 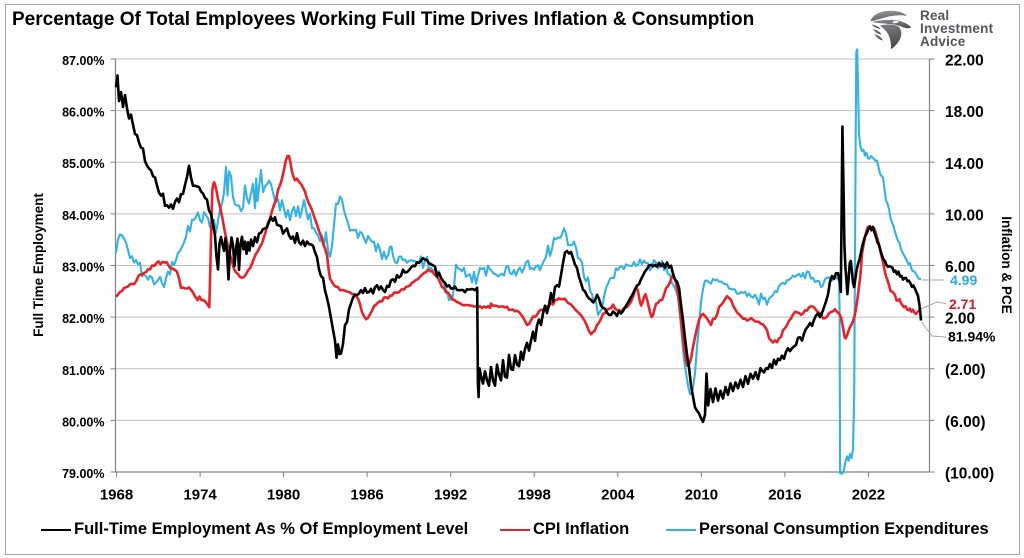 What do you see at coordinates (963, 280) in the screenshot?
I see `svg-text: 4.99` at bounding box center [963, 280].